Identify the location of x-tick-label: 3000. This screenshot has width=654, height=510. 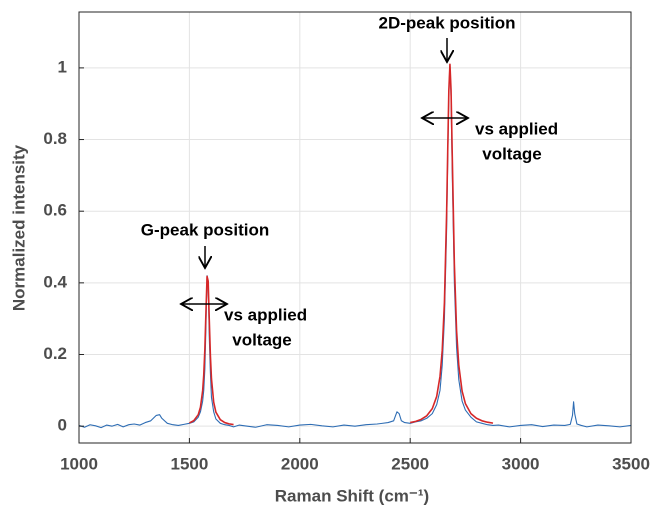
(521, 463).